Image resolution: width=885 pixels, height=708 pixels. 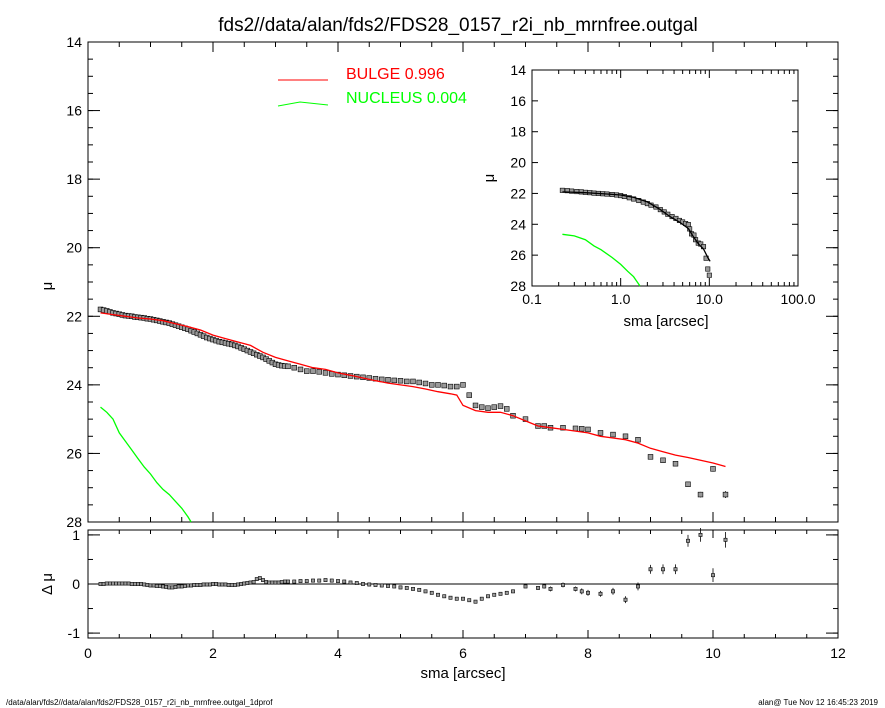 What do you see at coordinates (489, 178) in the screenshot?
I see `inset-y-axis-label: μ` at bounding box center [489, 178].